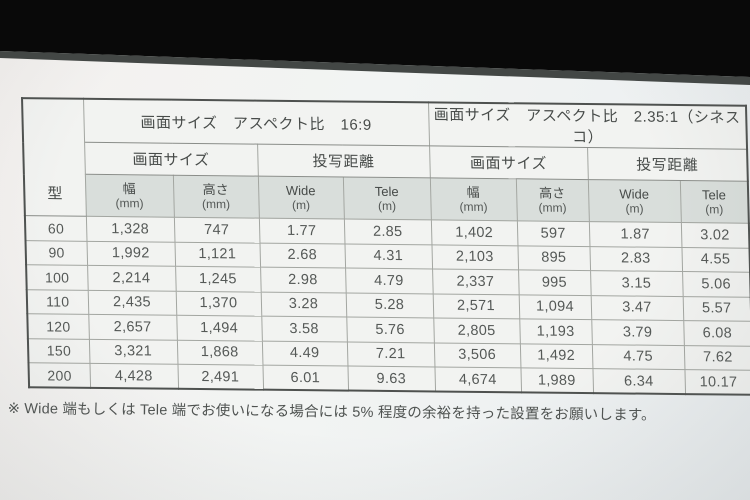 This screenshot has height=500, width=750. Describe the element at coordinates (477, 355) in the screenshot. I see `value-cell: 3,506` at that location.